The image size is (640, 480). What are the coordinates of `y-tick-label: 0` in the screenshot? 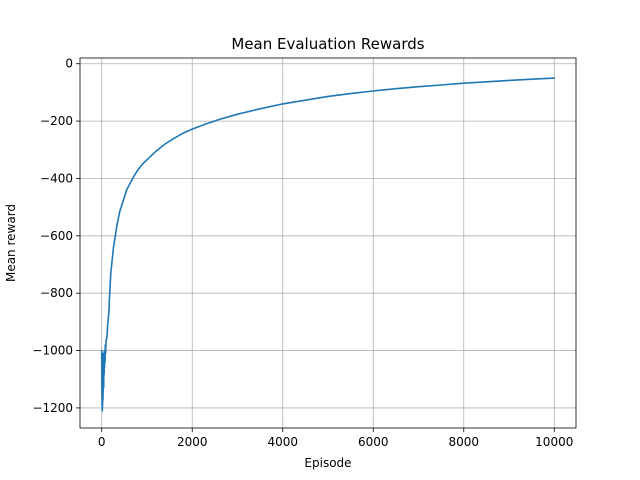 It's located at (69, 64).